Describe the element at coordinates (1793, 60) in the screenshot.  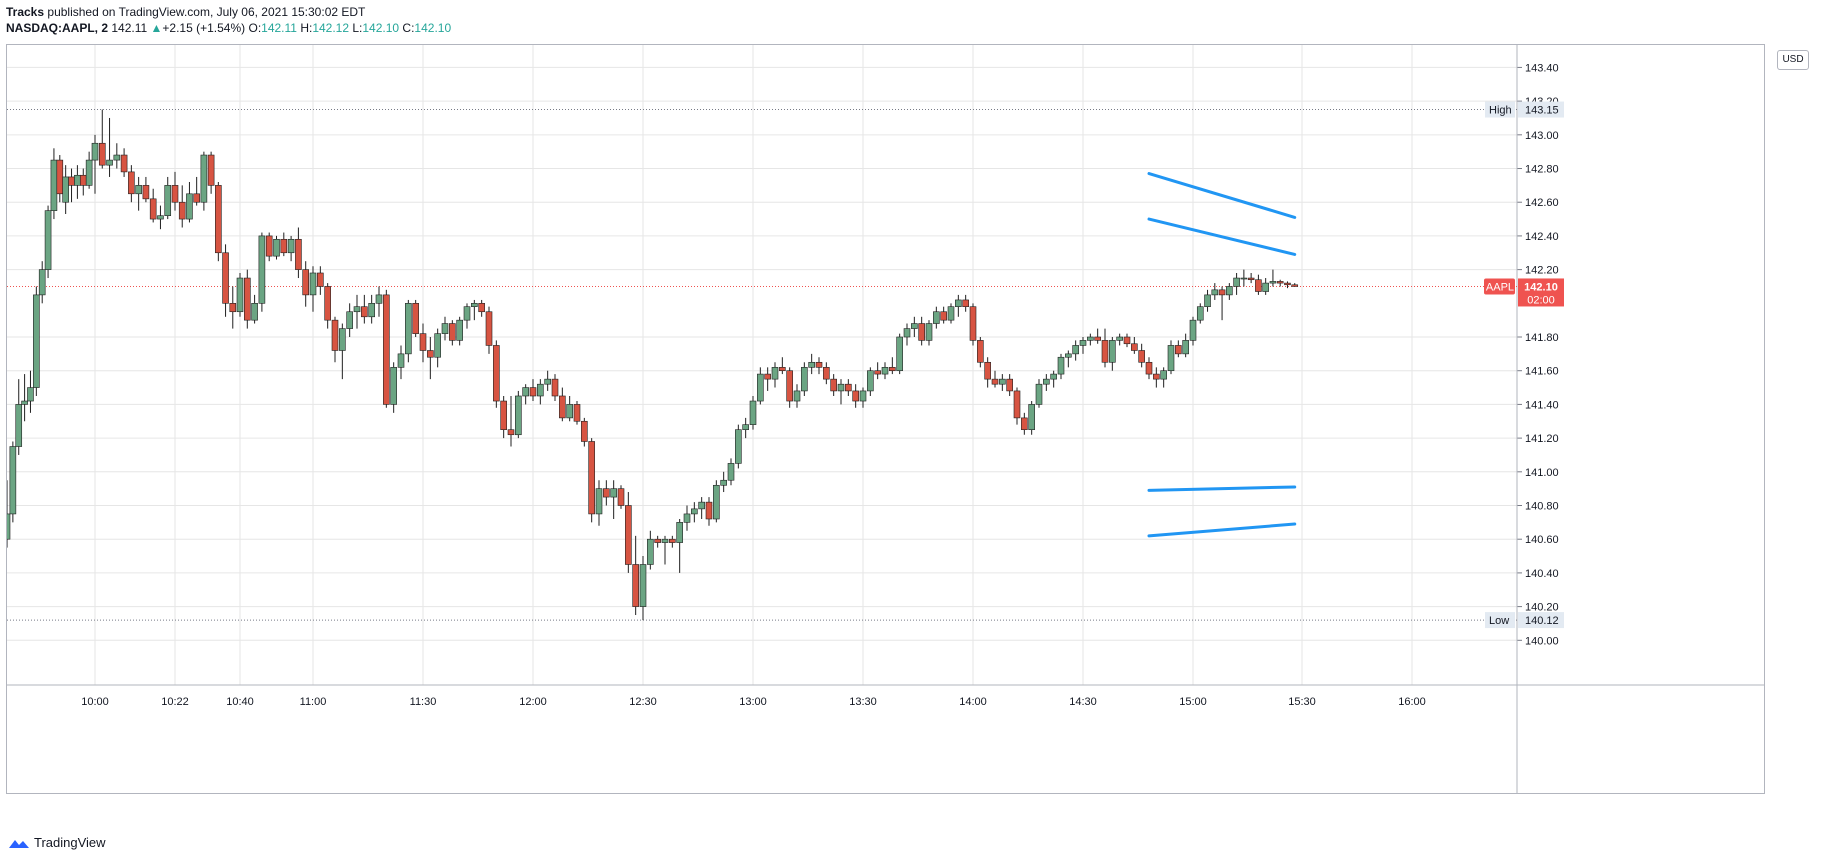
I see `currency-badge: USD` at that location.